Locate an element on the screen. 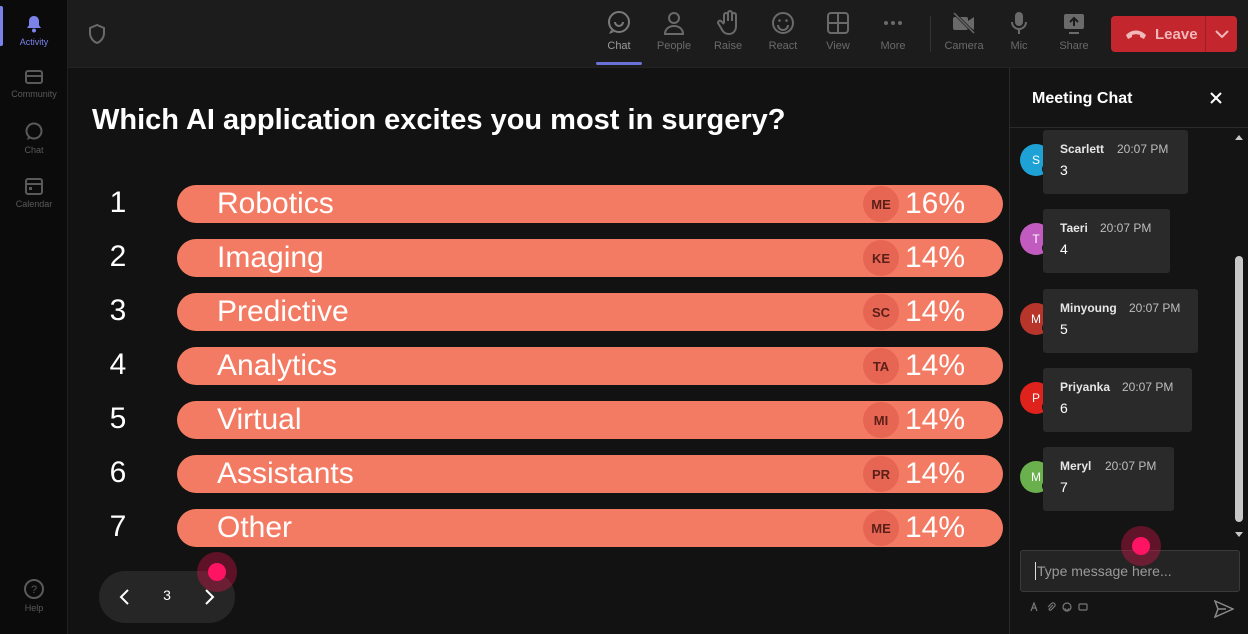  toolbar-camera-button: Camera is located at coordinates (964, 31).